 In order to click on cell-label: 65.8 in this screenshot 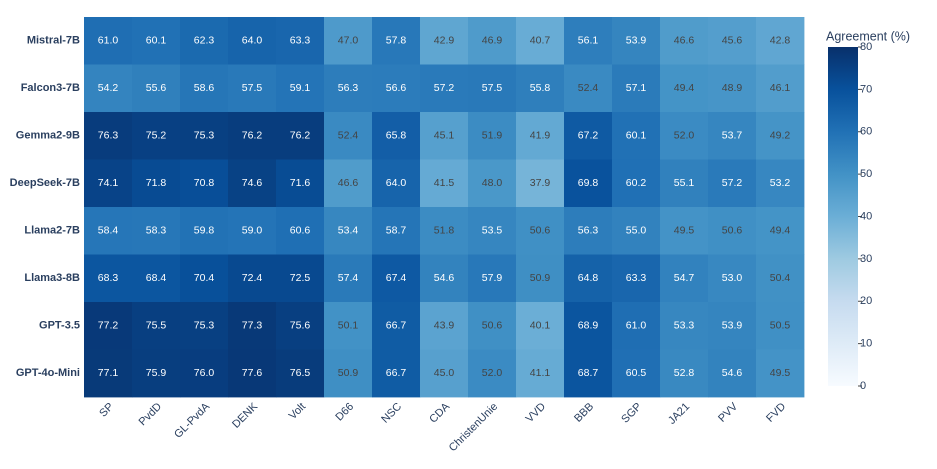, I will do `click(396, 136)`.